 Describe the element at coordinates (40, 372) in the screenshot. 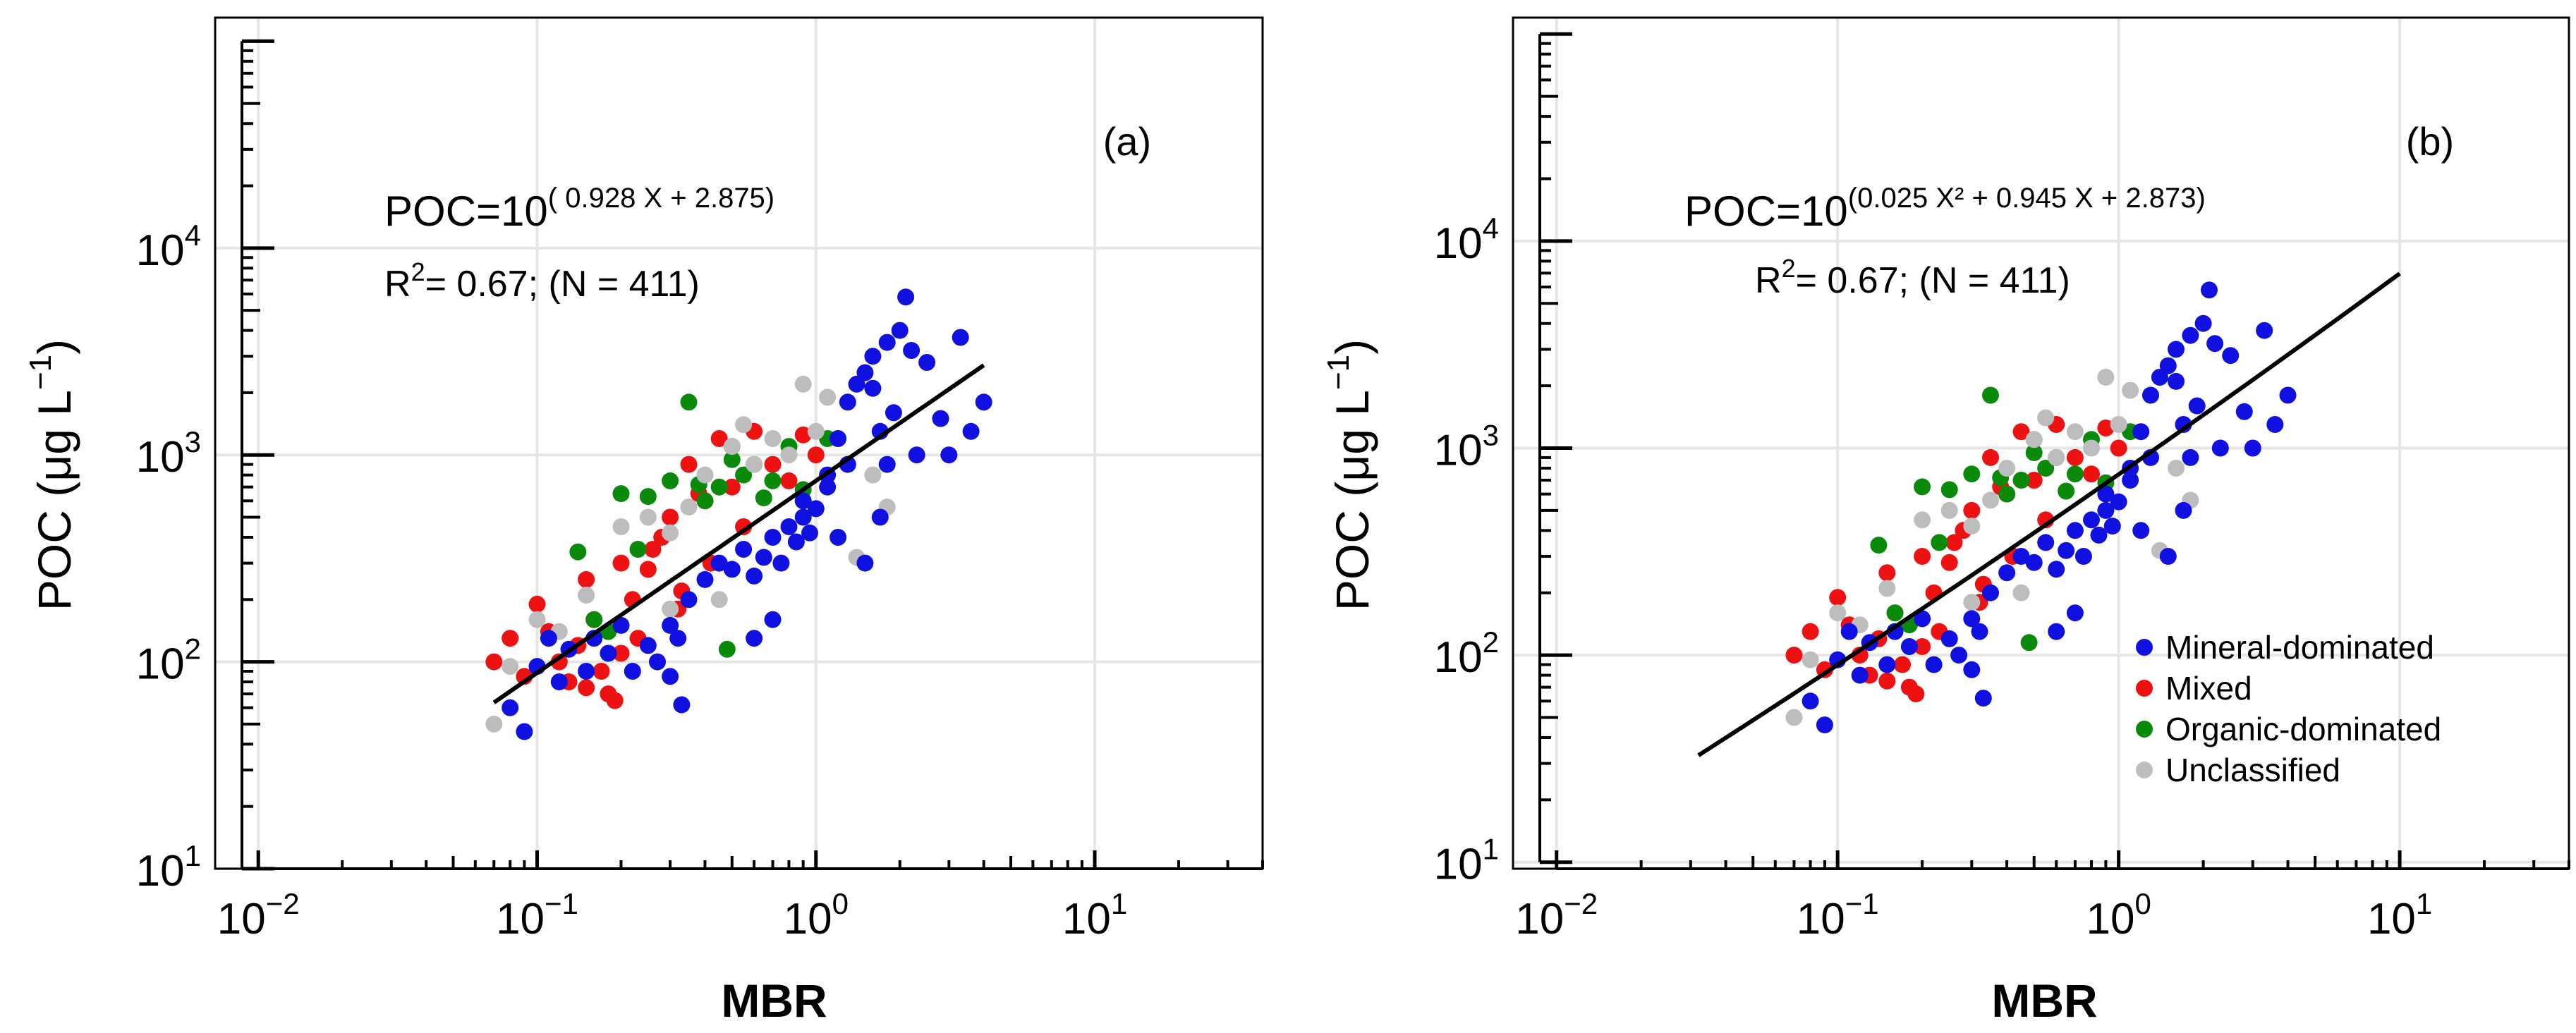

I see `y-axis-title-sup-a: −1` at that location.